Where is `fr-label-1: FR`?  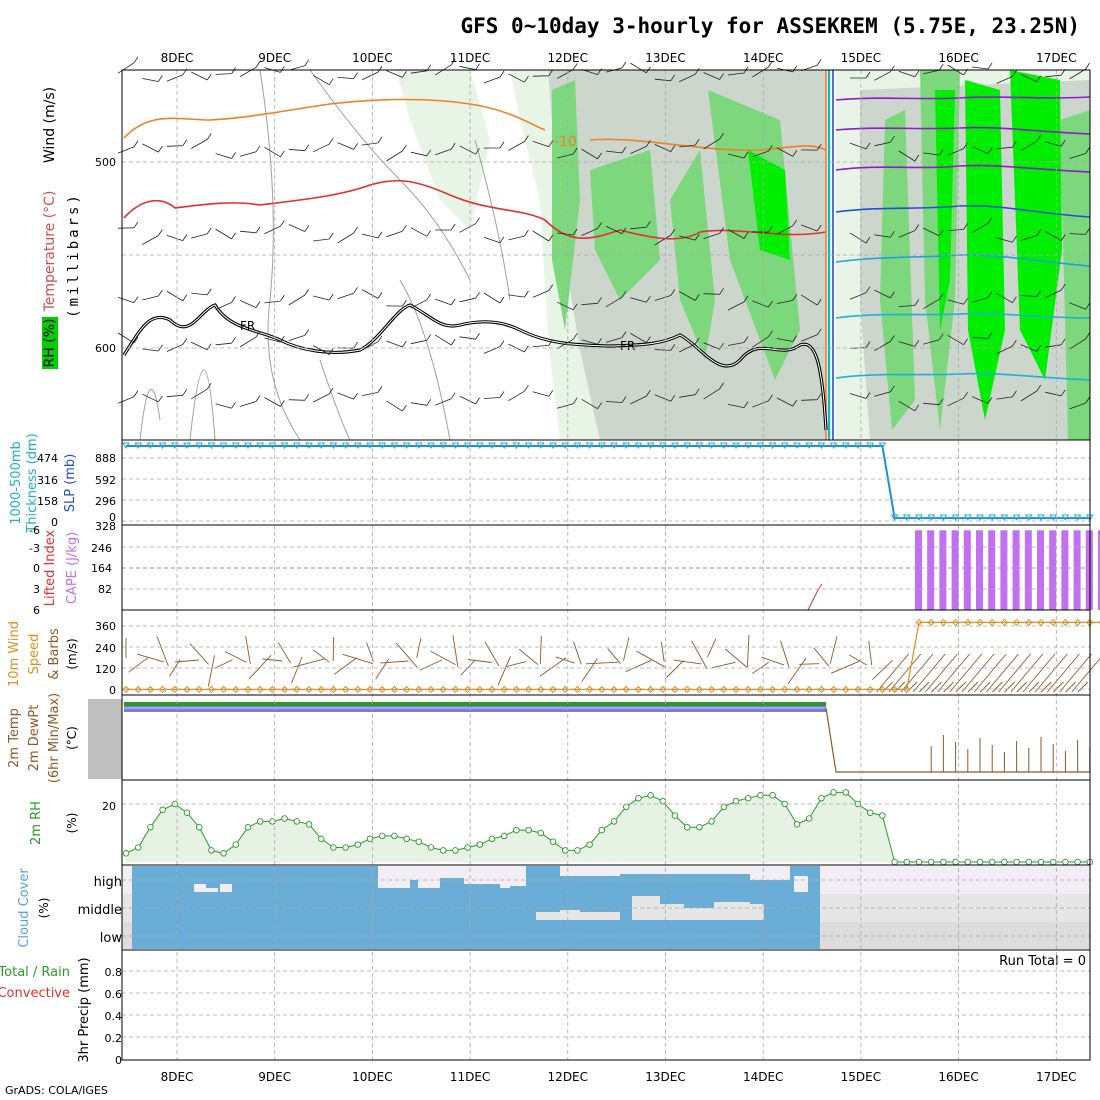
fr-label-1: FR is located at coordinates (247, 326).